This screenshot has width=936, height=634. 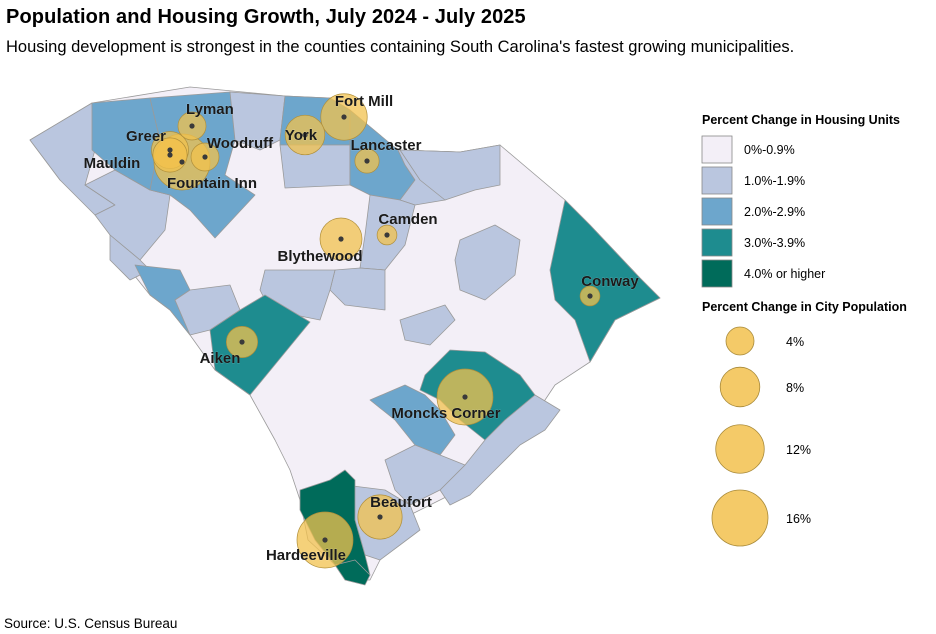 What do you see at coordinates (801, 120) in the screenshot?
I see `housing-legend-title: Percent Change in Housing Units` at bounding box center [801, 120].